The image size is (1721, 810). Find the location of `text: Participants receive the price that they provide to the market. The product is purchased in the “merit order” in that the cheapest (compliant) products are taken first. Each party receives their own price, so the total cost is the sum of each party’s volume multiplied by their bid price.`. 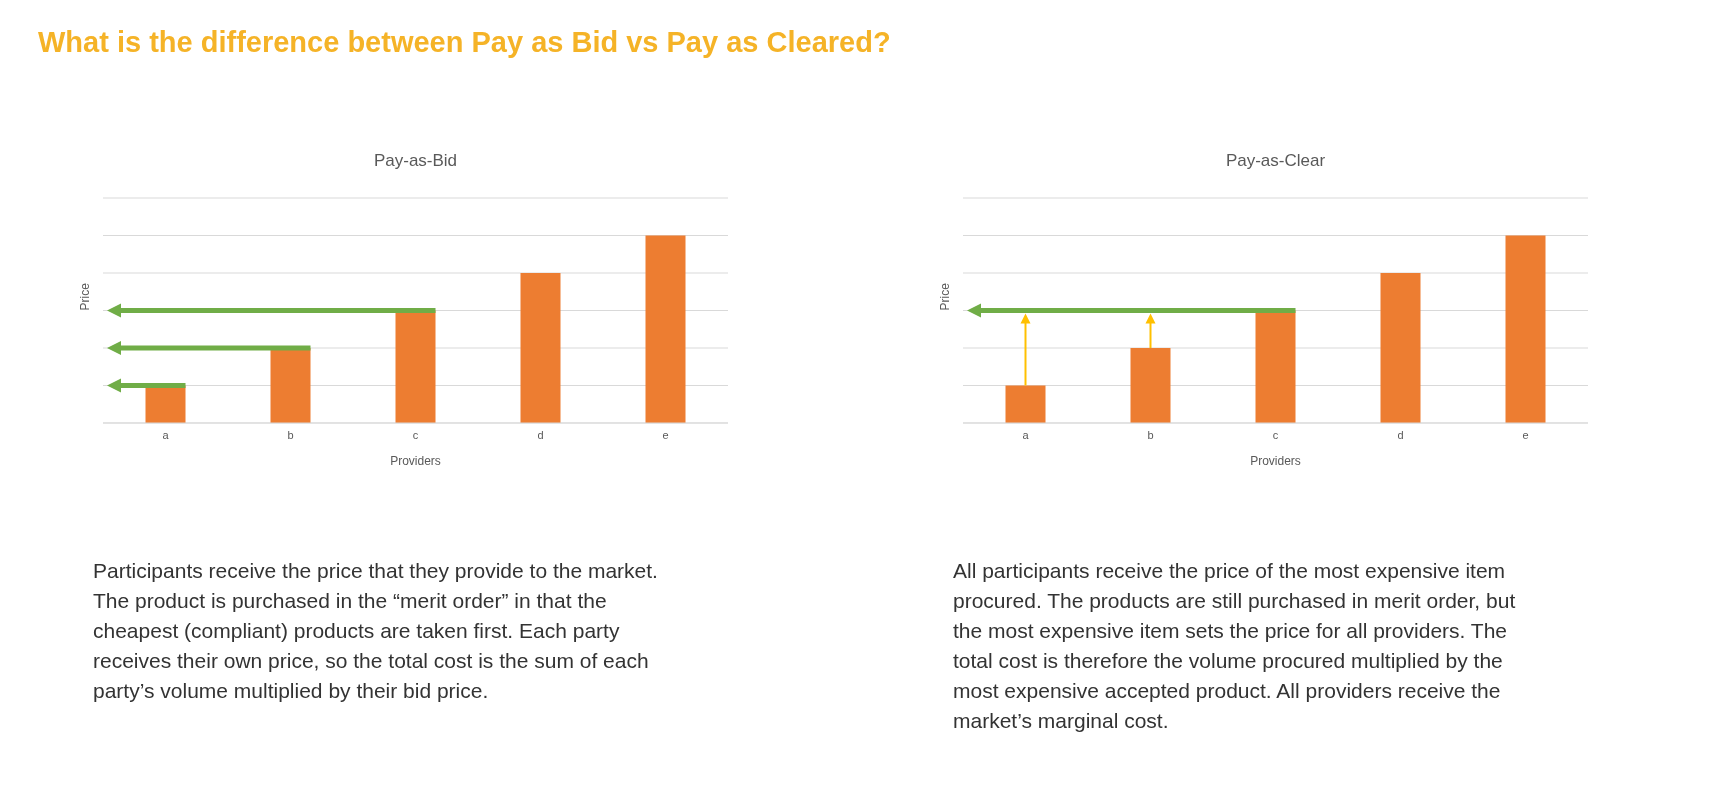

text: Participants receive the price that they provide to the market. The product is purchased in the “merit order” in that the cheapest (compliant) products are taken first. Each party receives their own price, so the total cost is the sum of each party’s volume multiplied by their bid price. is located at coordinates (376, 631).